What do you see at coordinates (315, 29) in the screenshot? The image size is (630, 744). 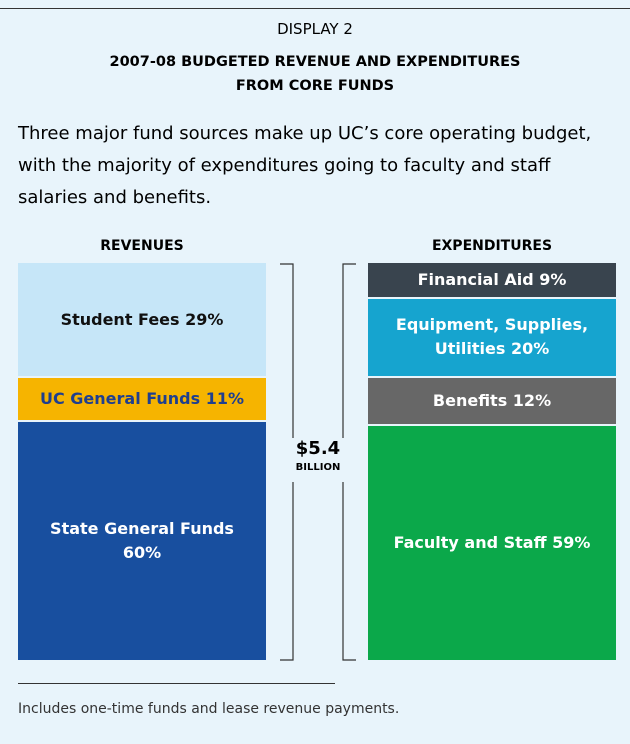 I see `display-label: DISPLAY 2` at bounding box center [315, 29].